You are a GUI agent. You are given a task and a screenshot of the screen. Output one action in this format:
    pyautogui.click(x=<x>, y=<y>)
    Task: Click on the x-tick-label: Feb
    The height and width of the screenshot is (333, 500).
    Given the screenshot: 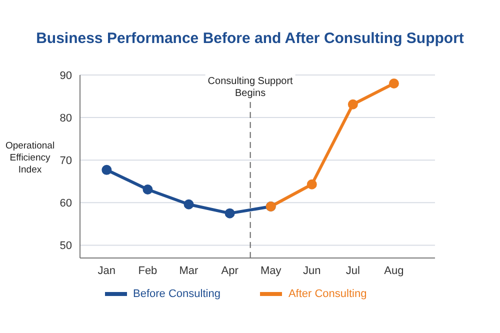 What is the action you would take?
    pyautogui.click(x=148, y=270)
    